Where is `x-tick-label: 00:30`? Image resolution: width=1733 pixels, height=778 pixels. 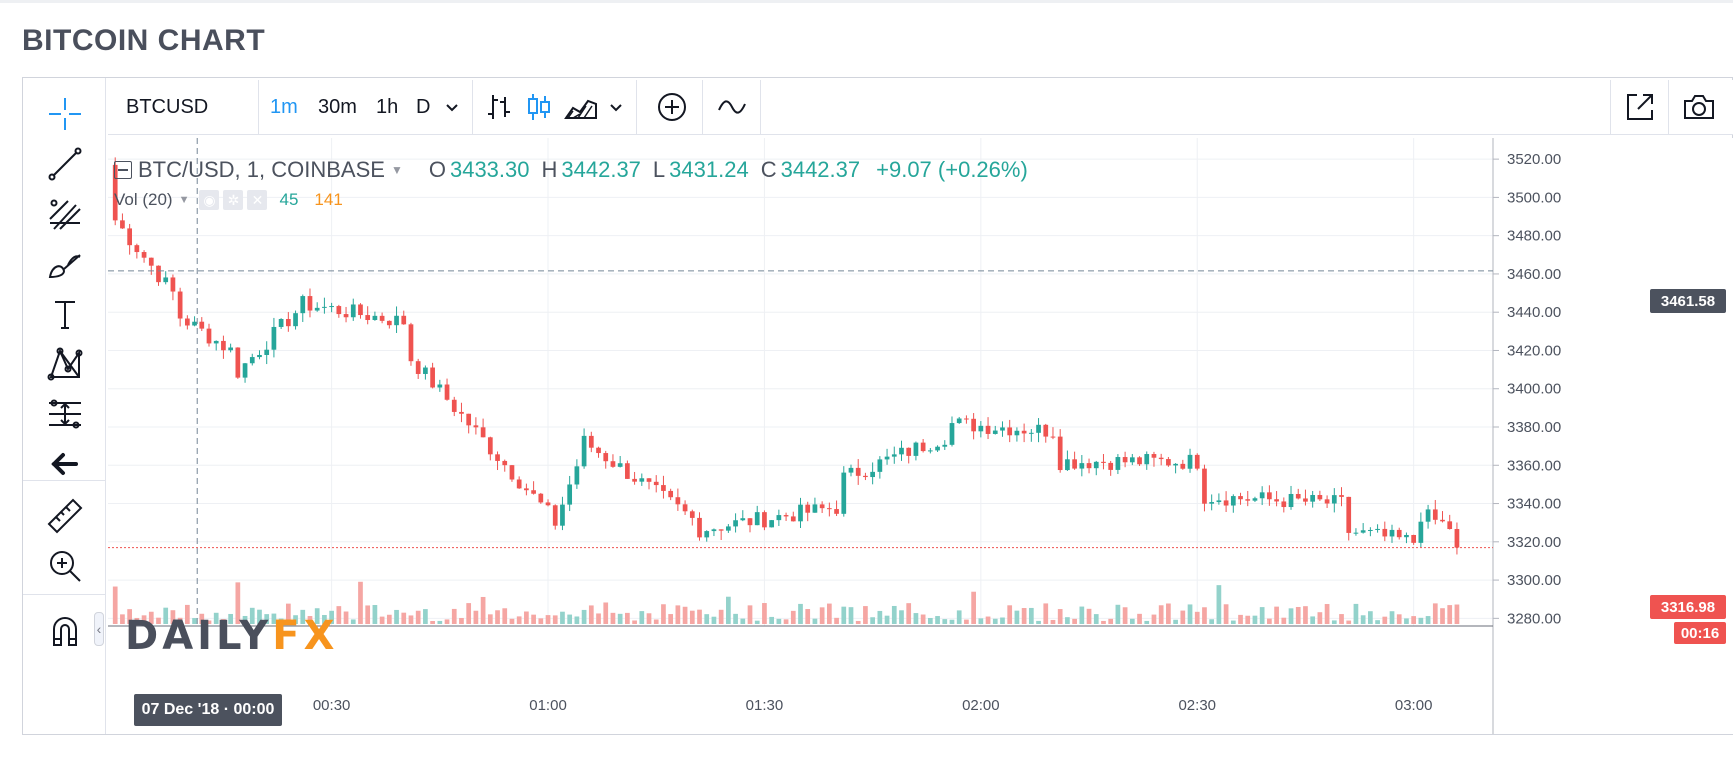 x-tick-label: 00:30 is located at coordinates (332, 705).